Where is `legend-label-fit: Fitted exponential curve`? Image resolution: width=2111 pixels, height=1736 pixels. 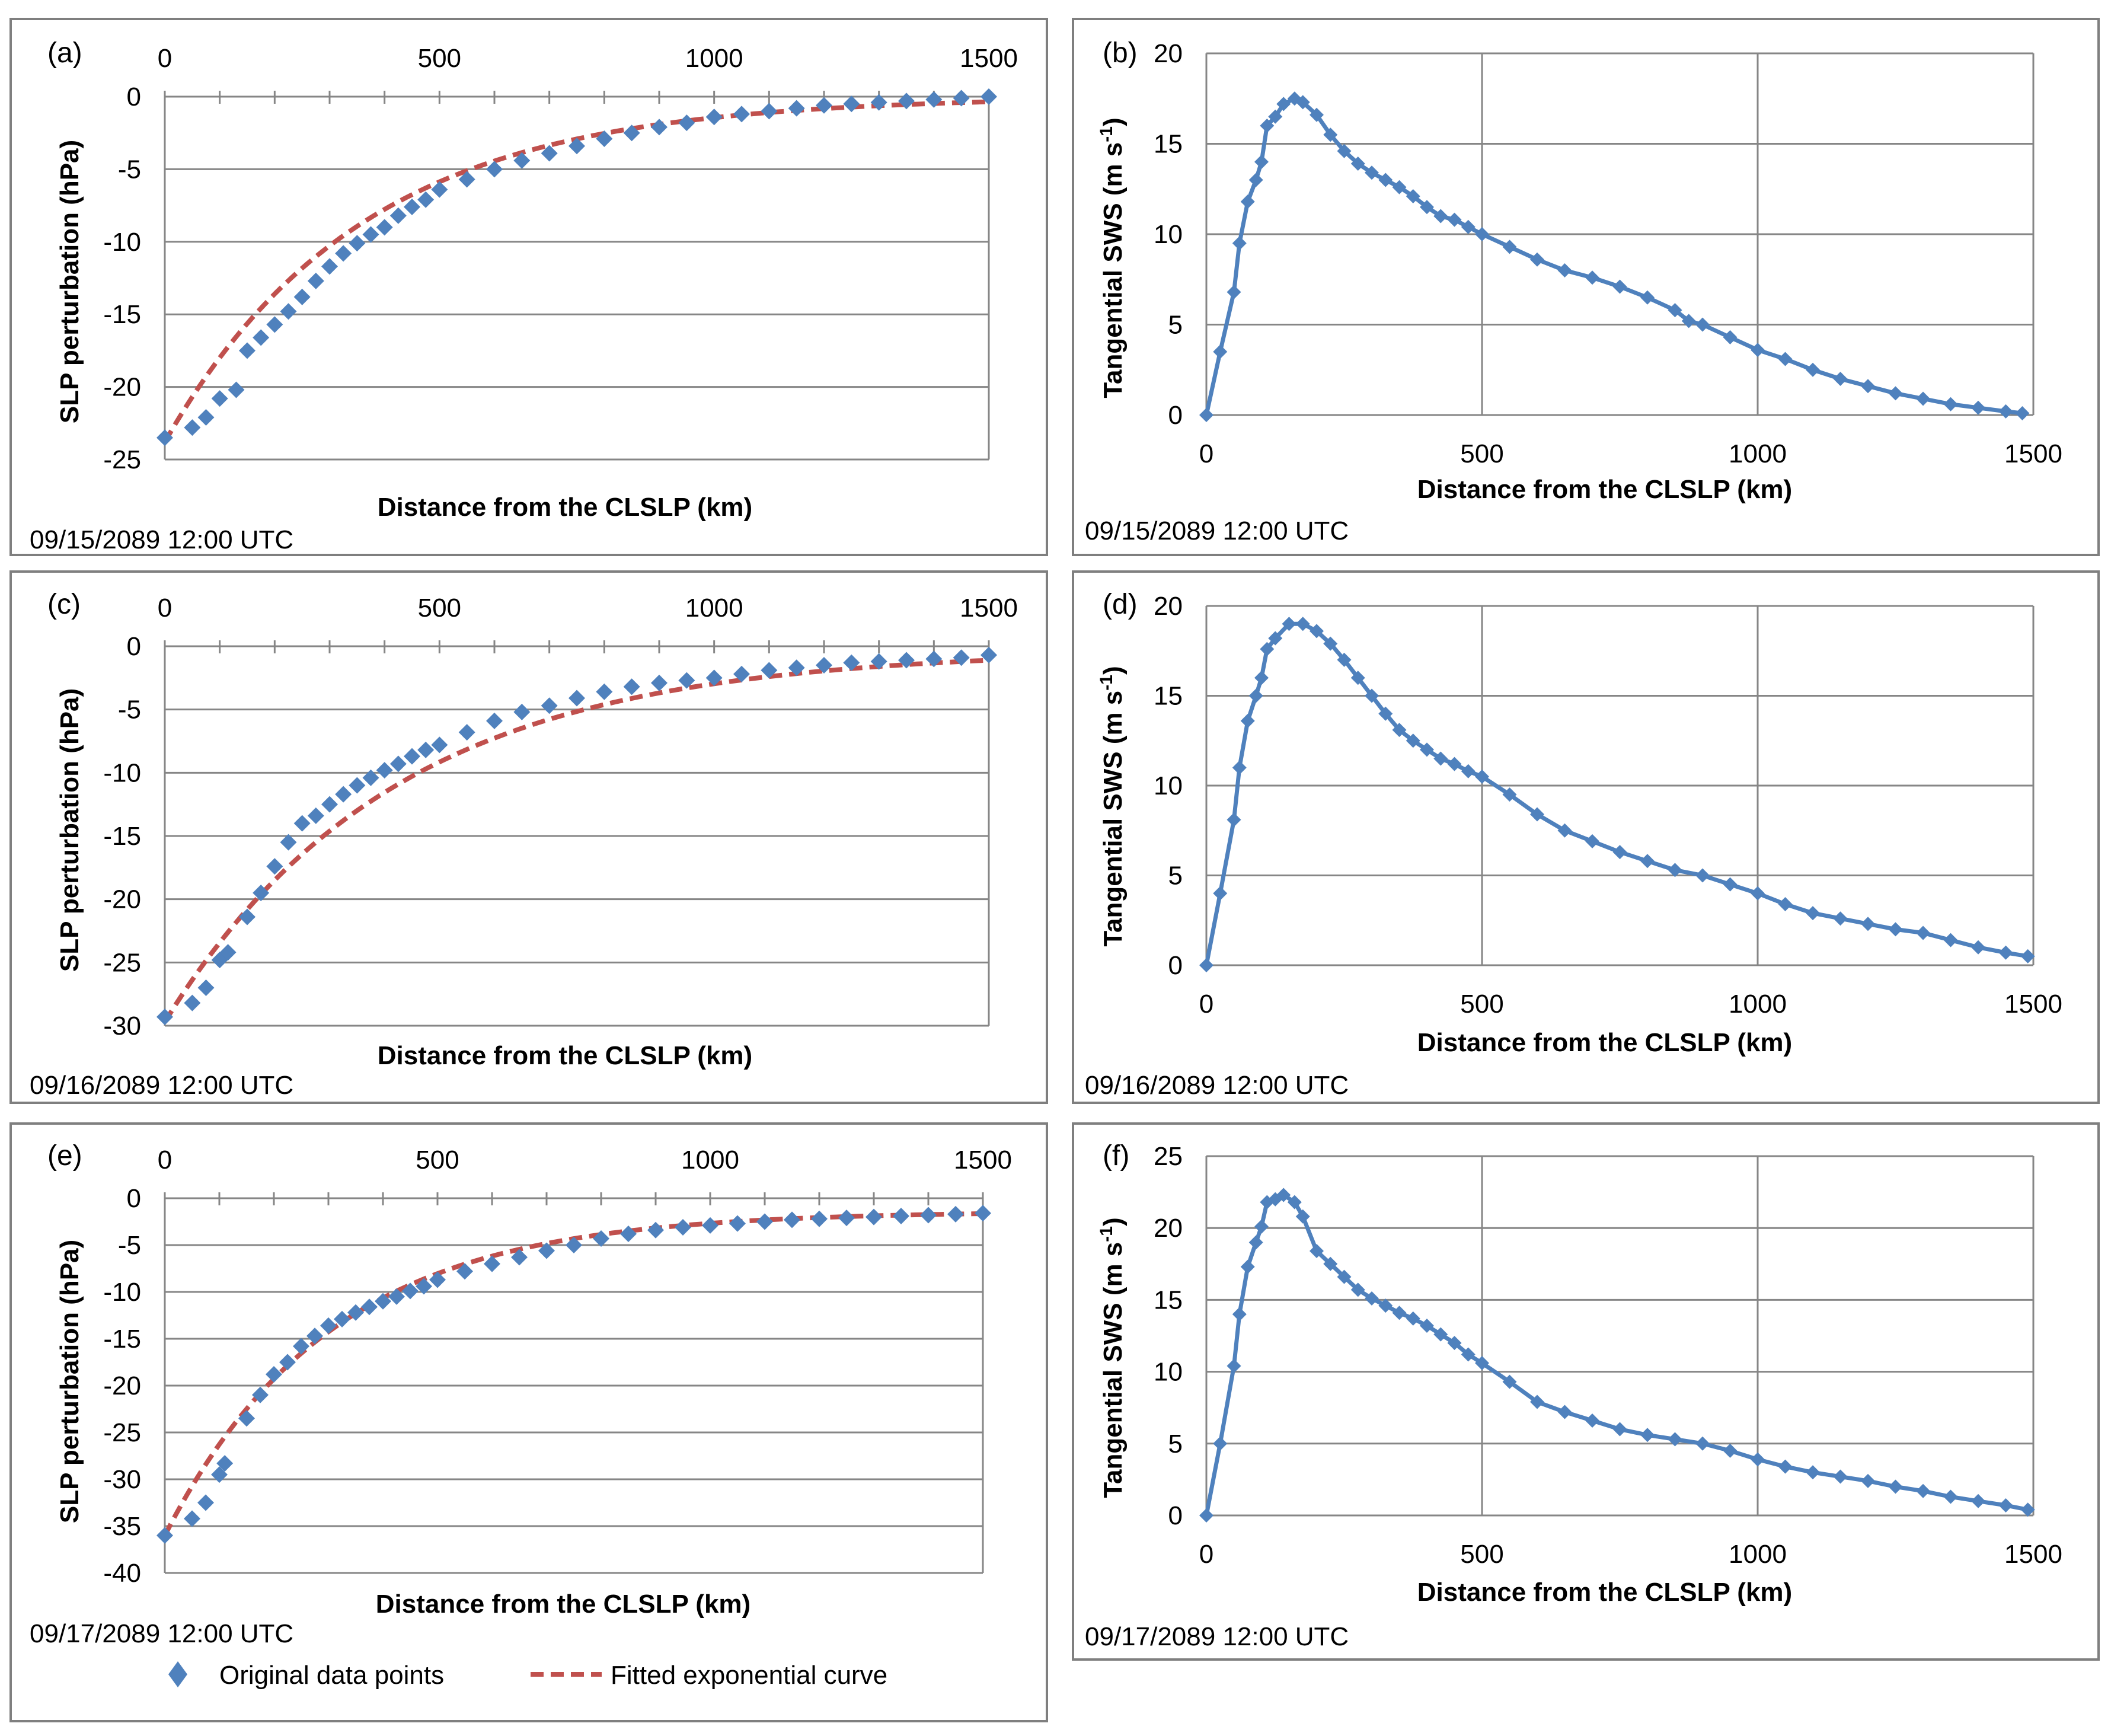 legend-label-fit: Fitted exponential curve is located at coordinates (749, 1675).